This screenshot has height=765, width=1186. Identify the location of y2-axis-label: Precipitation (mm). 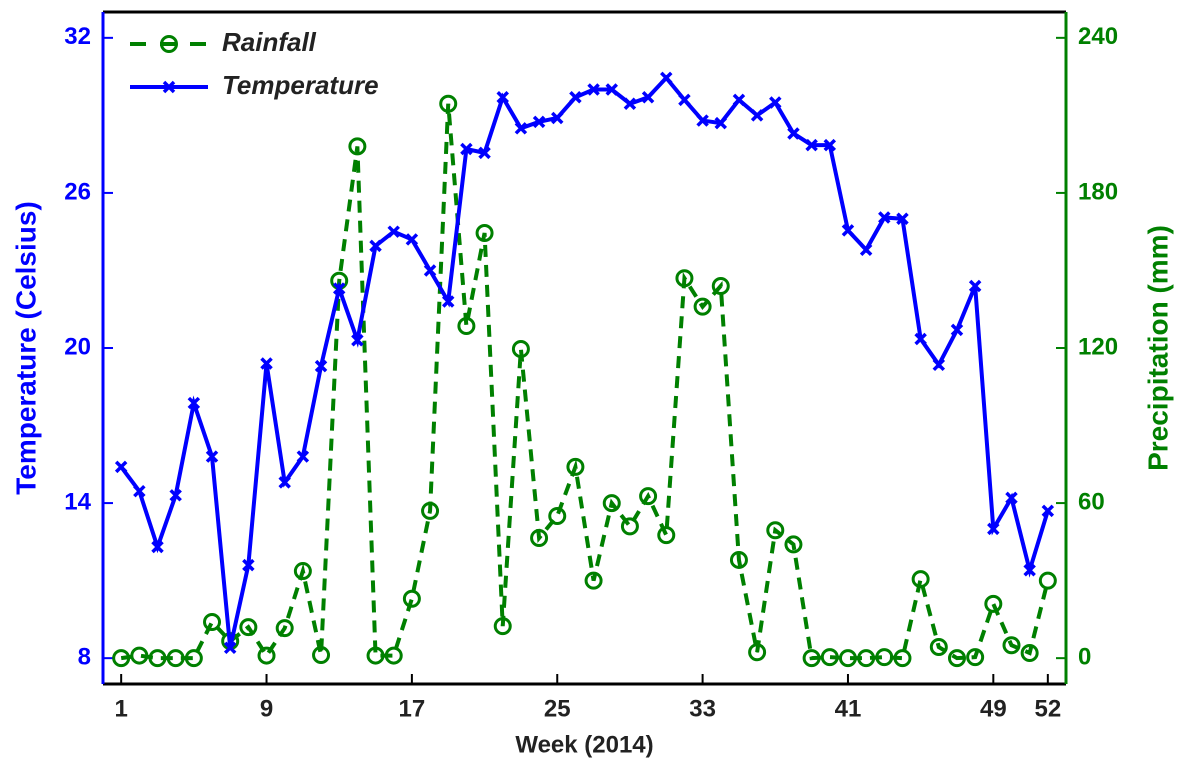
(1157, 348).